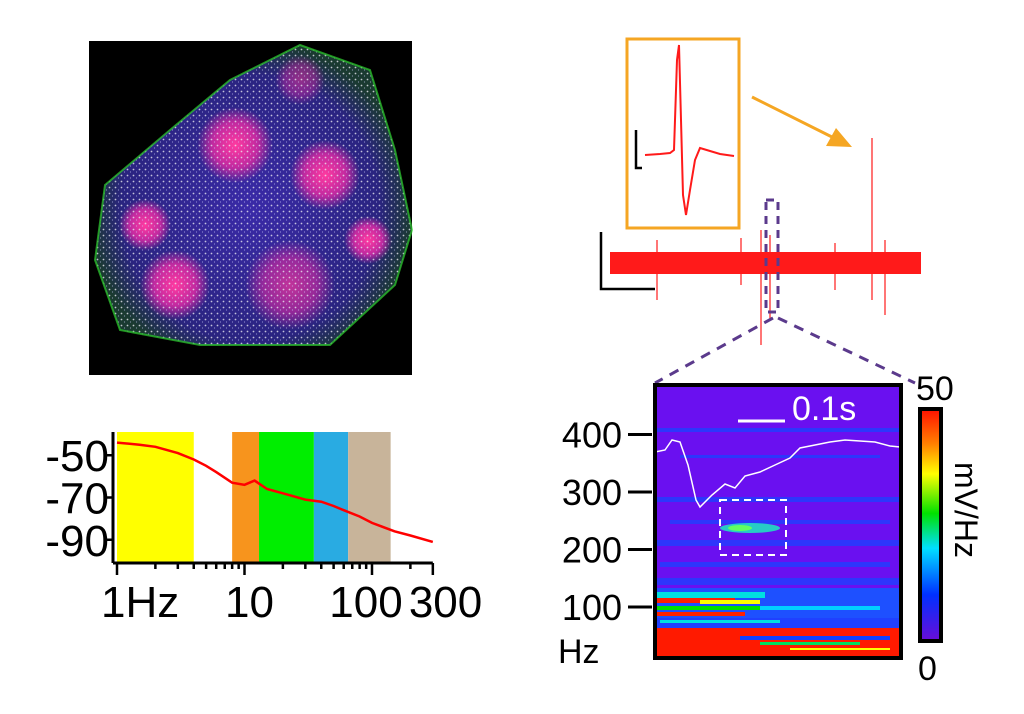 This screenshot has width=1024, height=714. I want to click on y-tick-label: 300, so click(592, 492).